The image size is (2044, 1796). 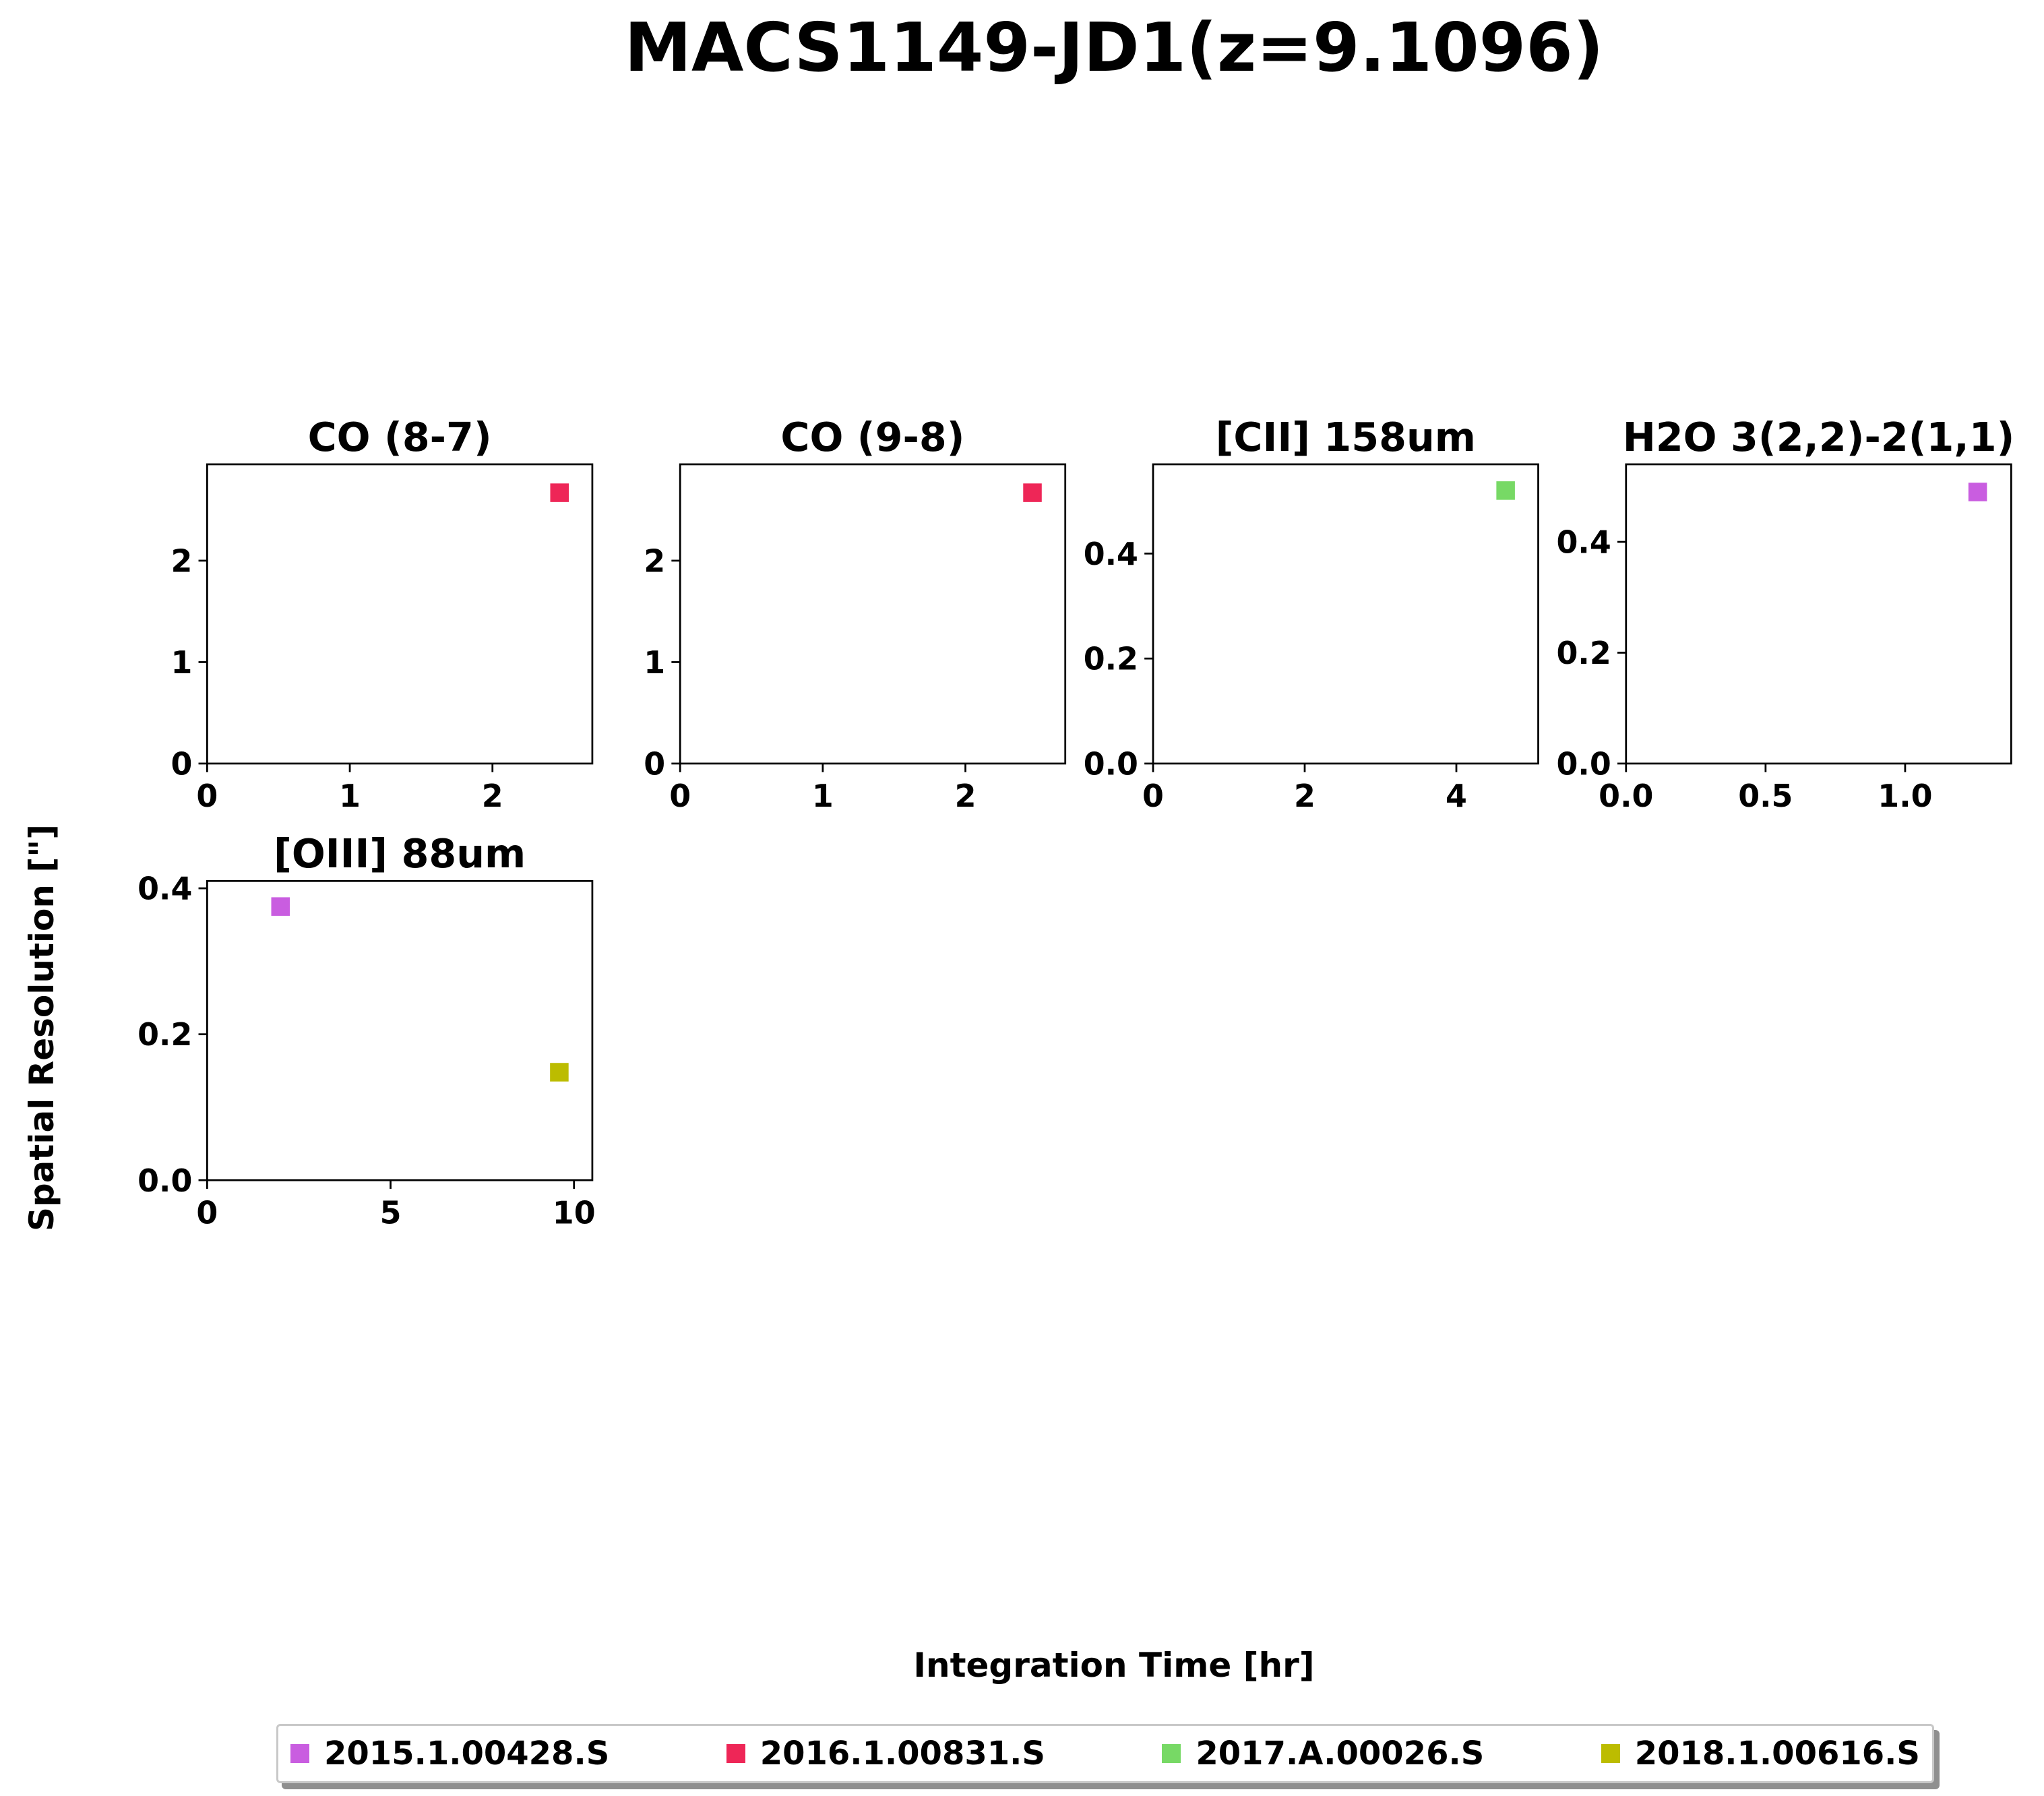 What do you see at coordinates (400, 437) in the screenshot?
I see `panel-title: CO (8-7)` at bounding box center [400, 437].